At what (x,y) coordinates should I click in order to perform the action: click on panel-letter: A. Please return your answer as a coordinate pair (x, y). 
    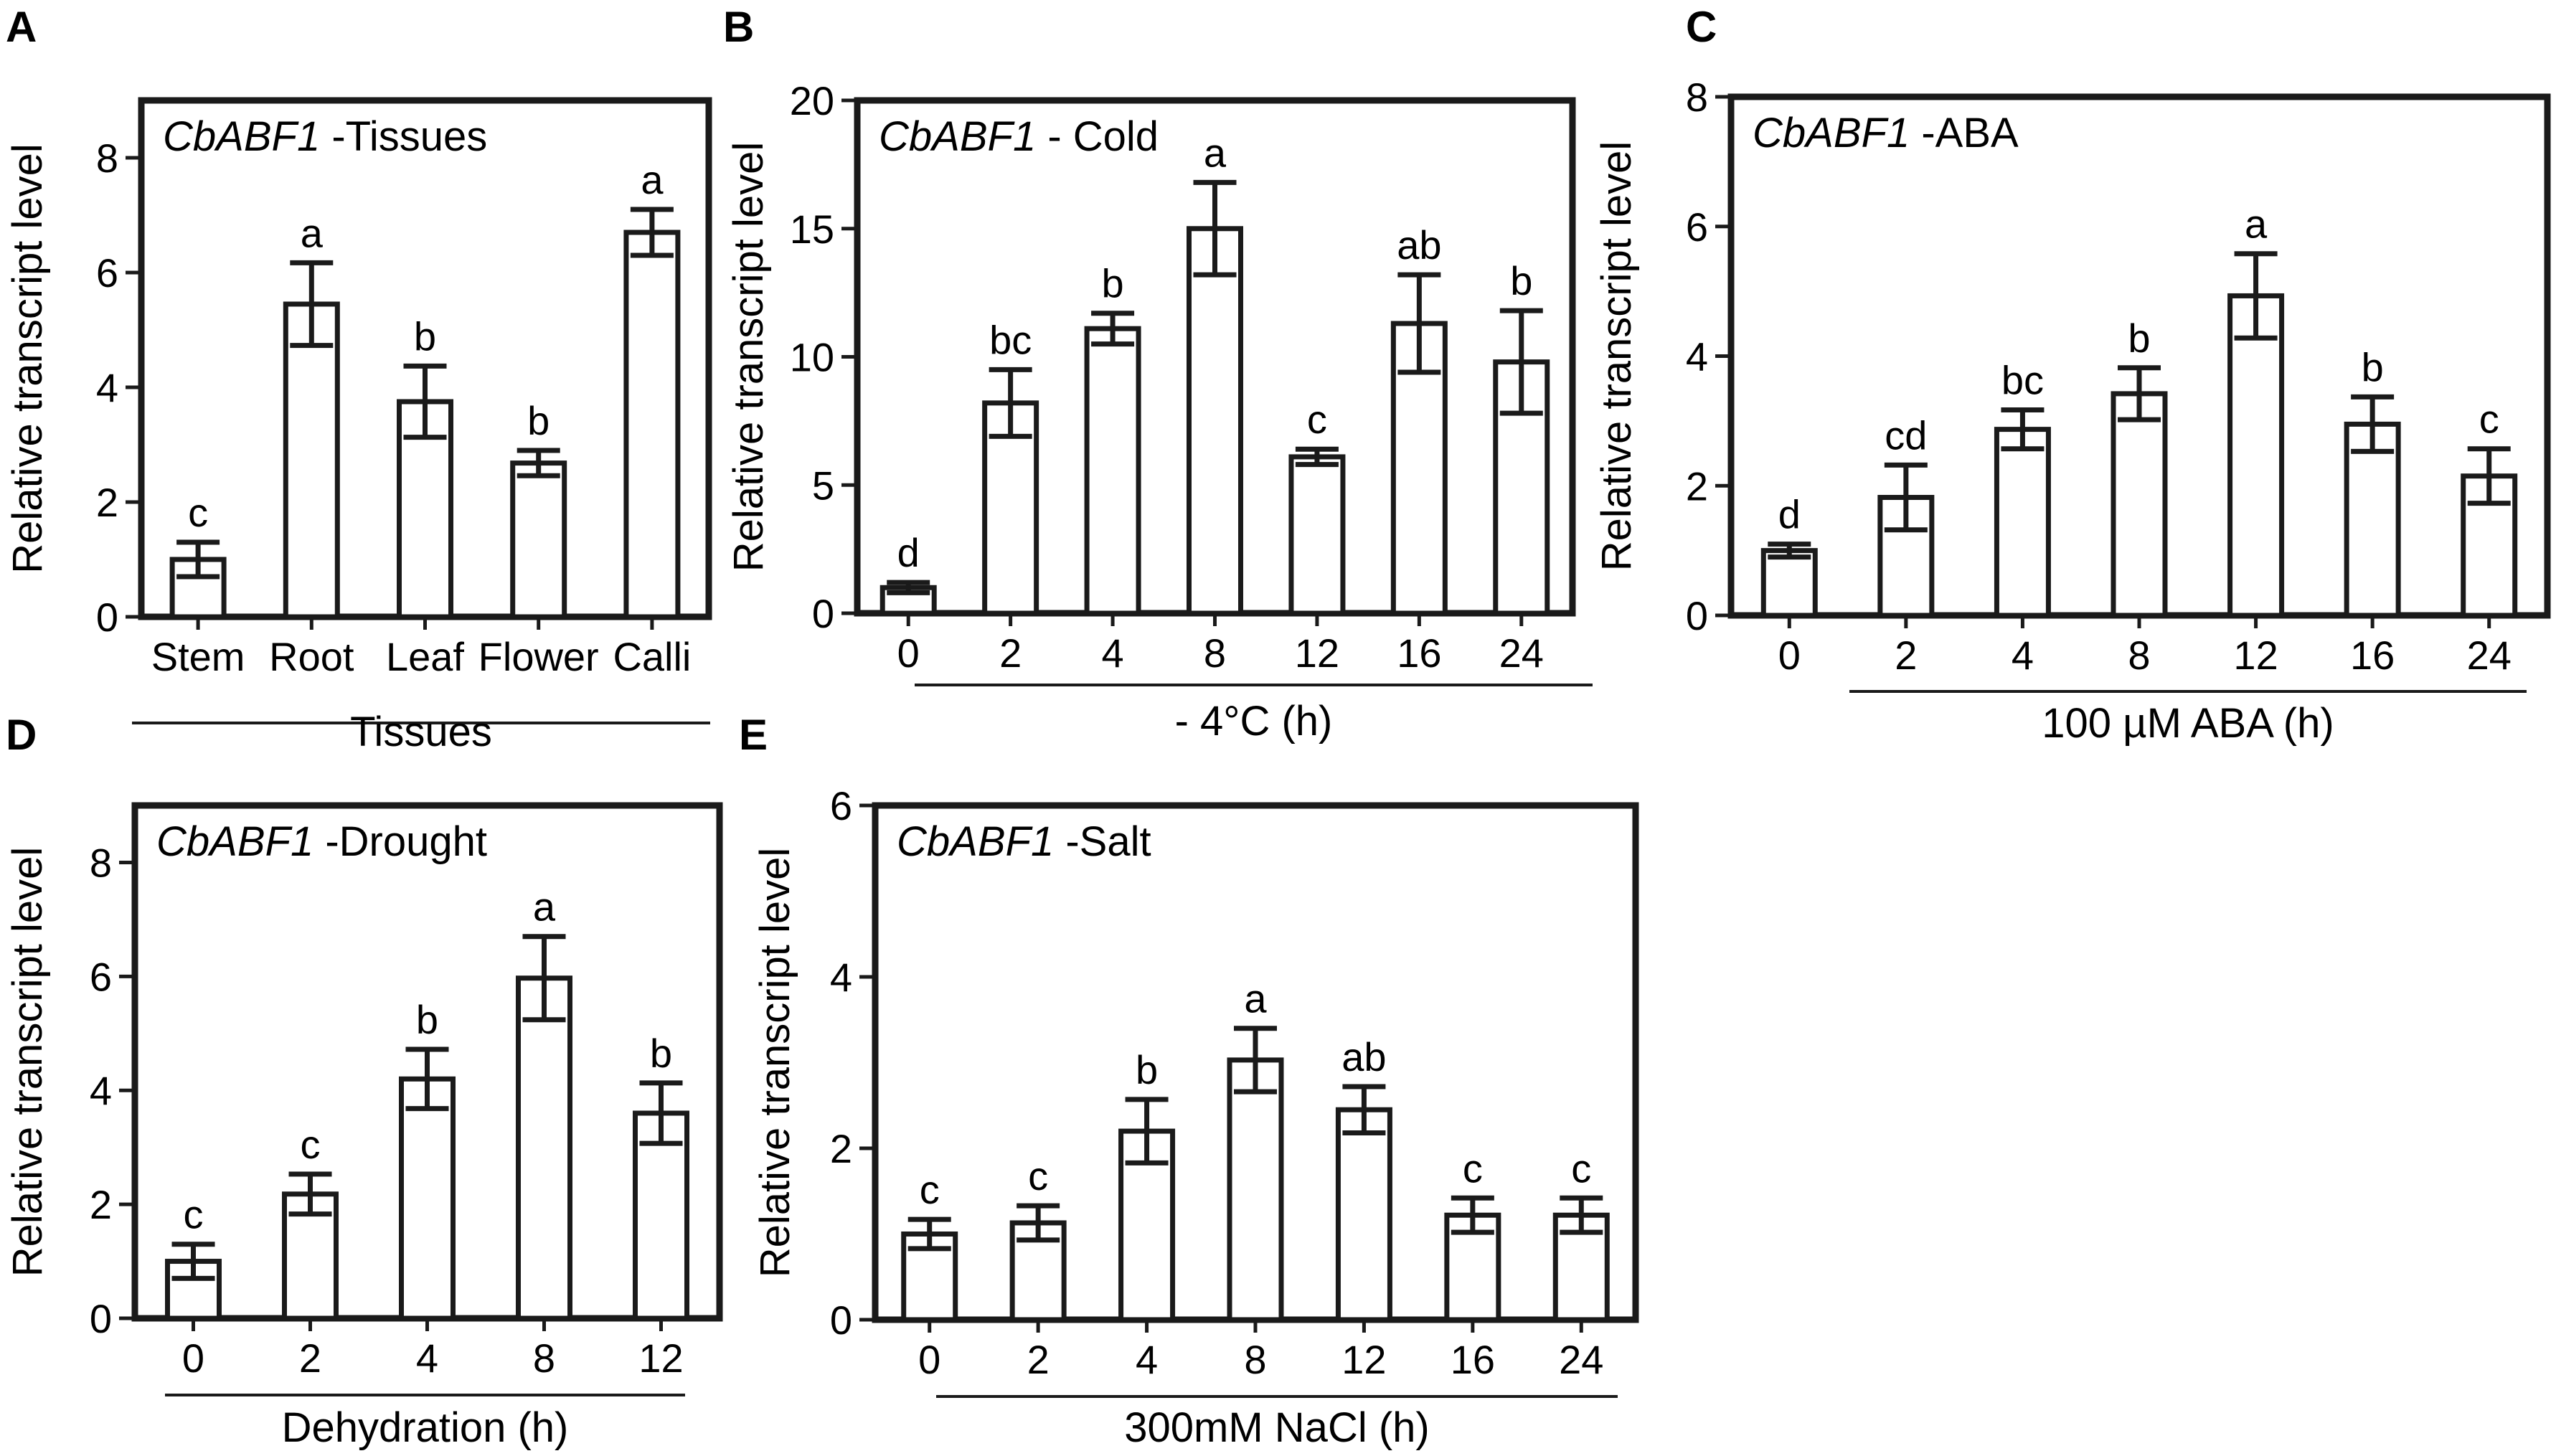
    Looking at the image, I should click on (21, 27).